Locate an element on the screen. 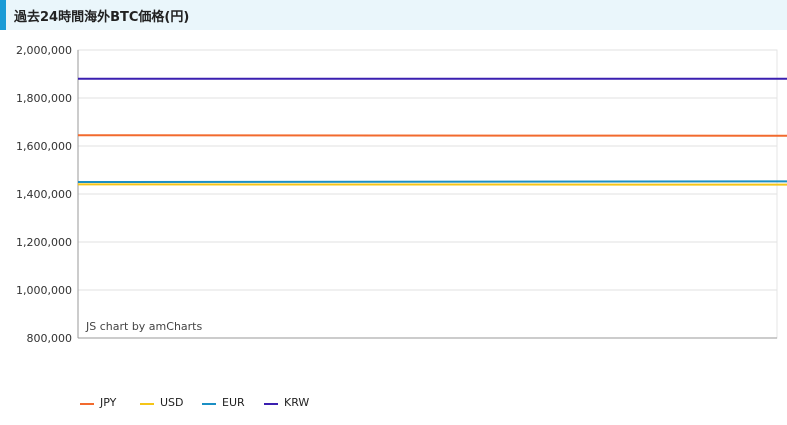 This screenshot has height=425, width=787. y-tick-label: 1,000,000 is located at coordinates (44, 290).